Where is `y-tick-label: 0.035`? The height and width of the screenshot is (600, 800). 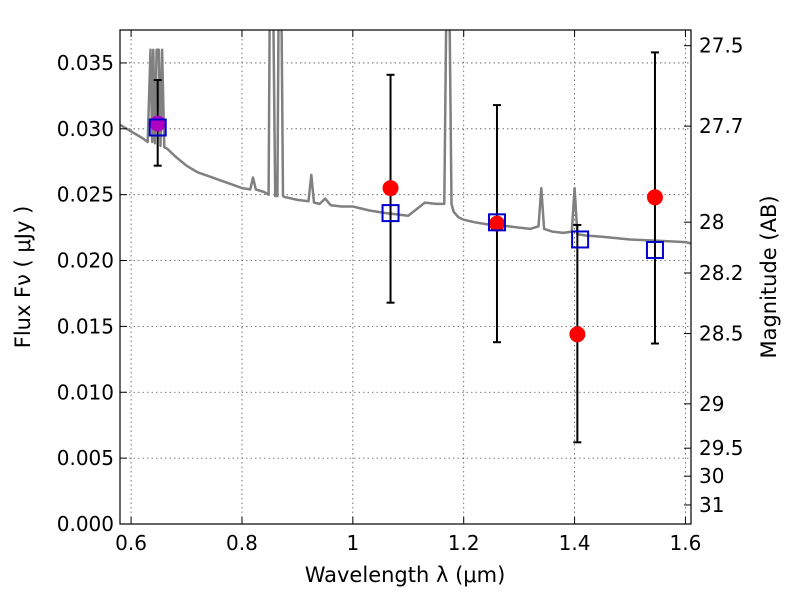 y-tick-label: 0.035 is located at coordinates (85, 63).